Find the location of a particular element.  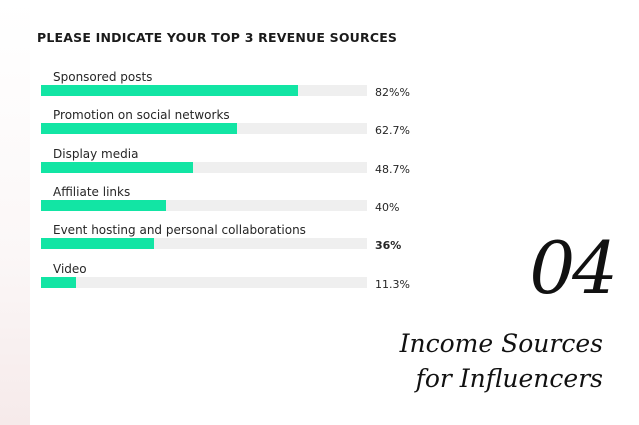

bar-promotion-on-social-networks is located at coordinates (139, 128).